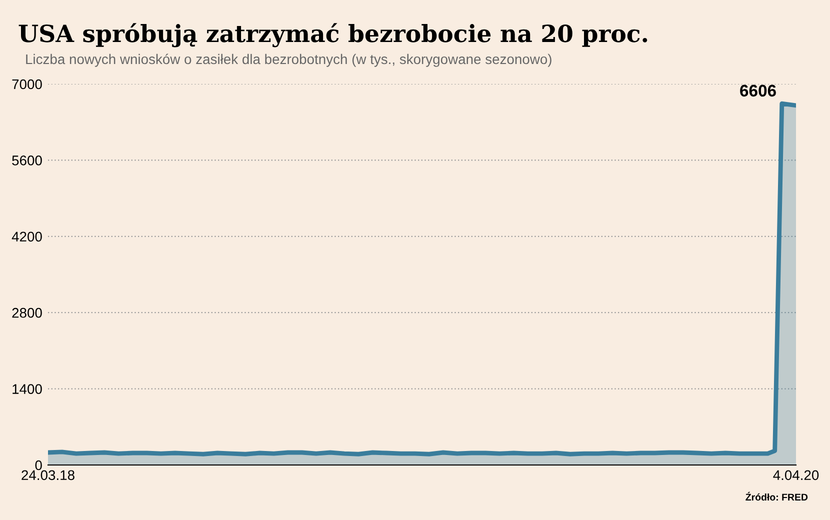 This screenshot has width=830, height=520. I want to click on text: Źródło: FRED, so click(777, 496).